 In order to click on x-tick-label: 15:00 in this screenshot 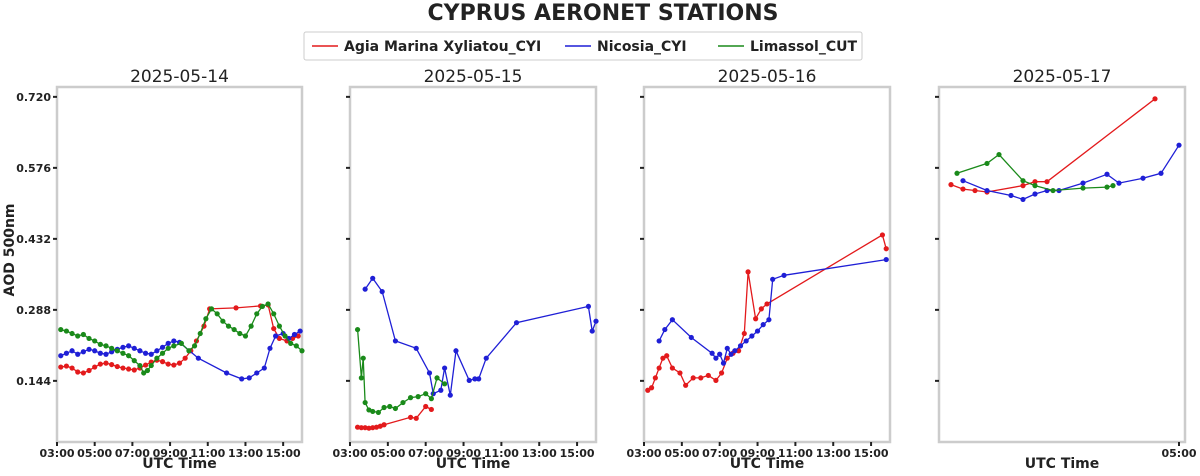, I will do `click(577, 453)`.